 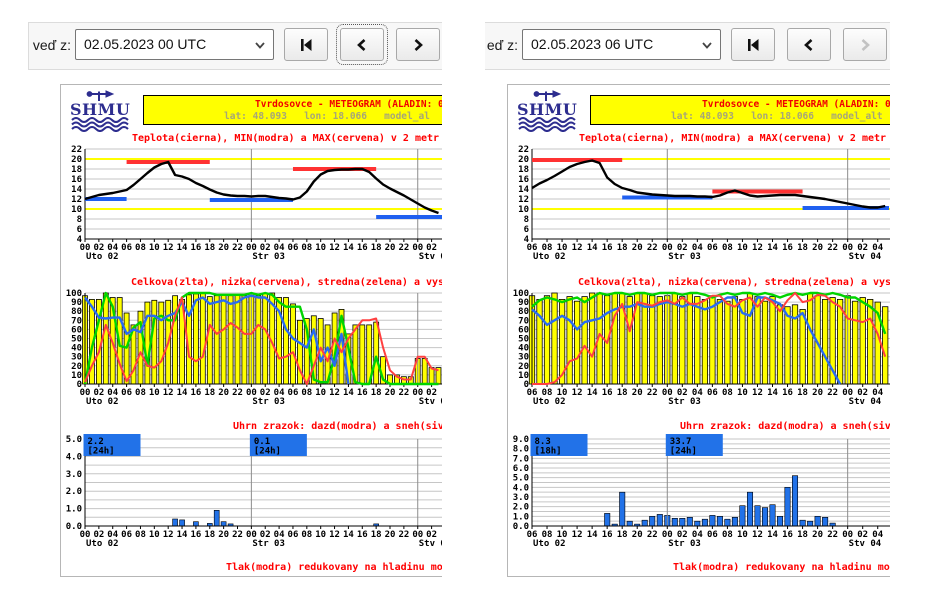 I want to click on skip-to-start-icon, so click(x=753, y=44).